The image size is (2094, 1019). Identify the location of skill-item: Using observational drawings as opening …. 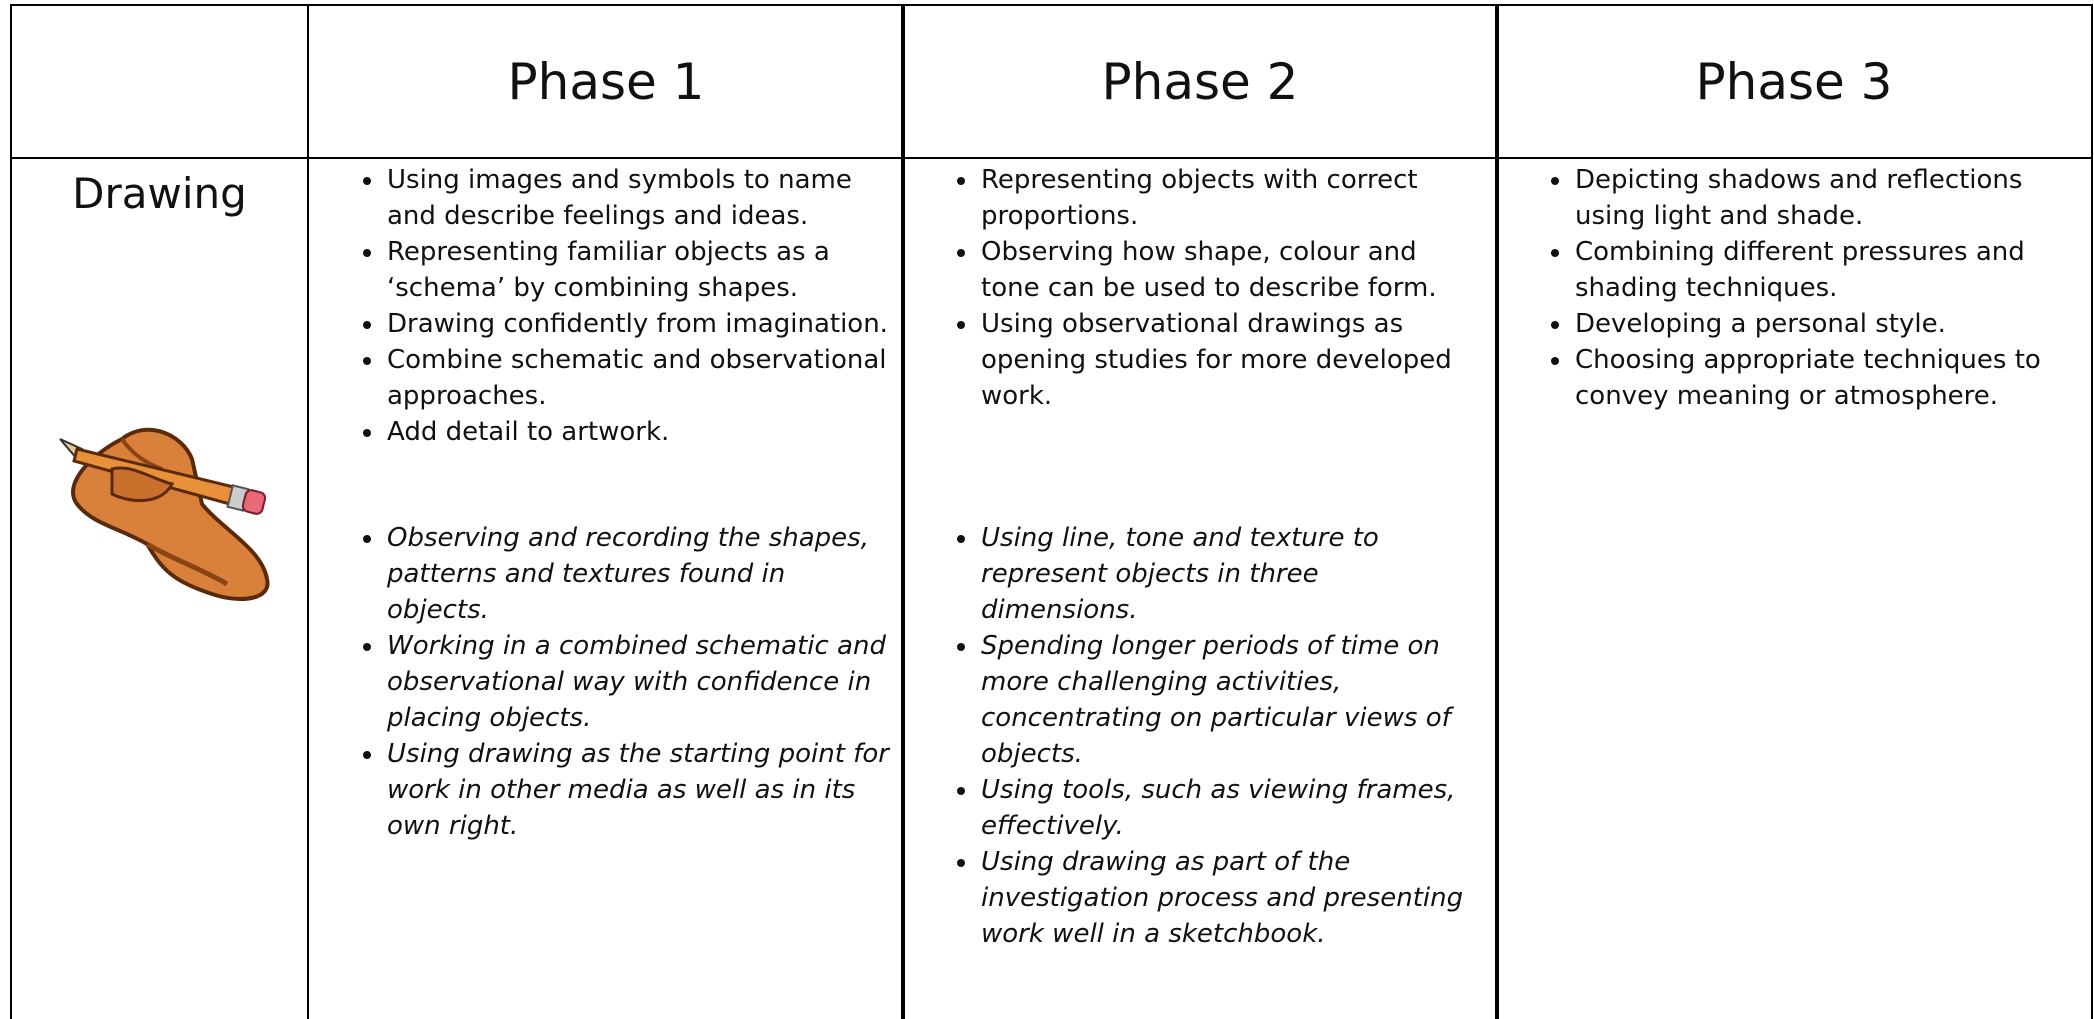
(1231, 360).